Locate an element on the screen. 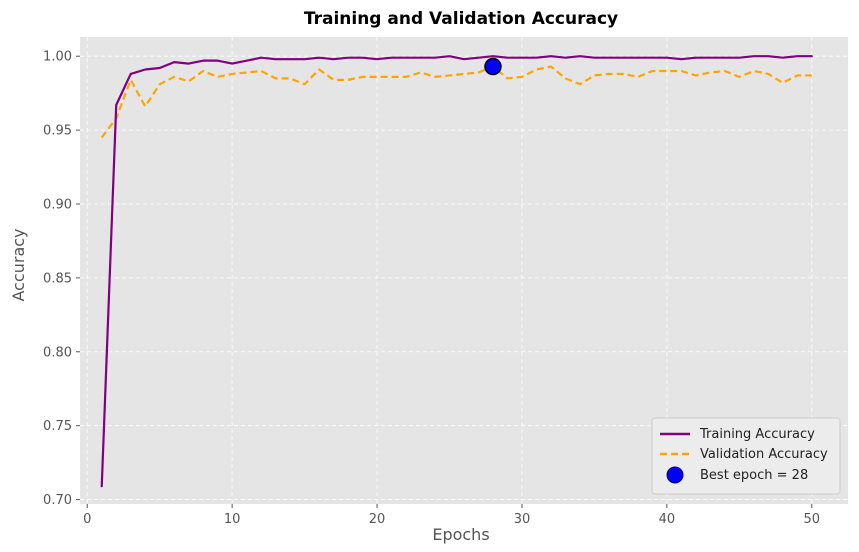 The height and width of the screenshot is (552, 859). x-axis-label: Epochs is located at coordinates (460, 534).